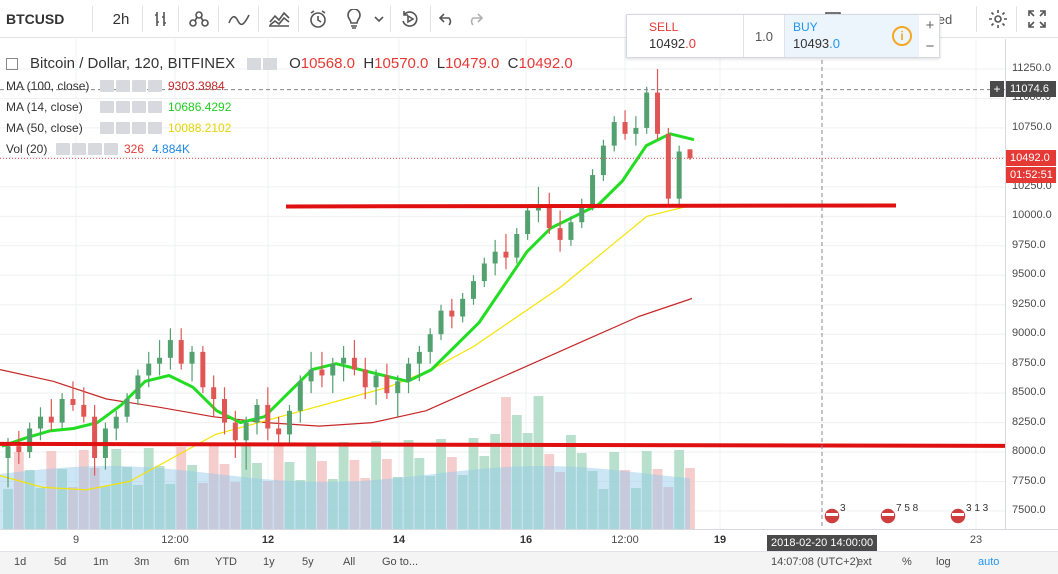 This screenshot has height=574, width=1058. Describe the element at coordinates (410, 19) in the screenshot. I see `replay-icon` at that location.